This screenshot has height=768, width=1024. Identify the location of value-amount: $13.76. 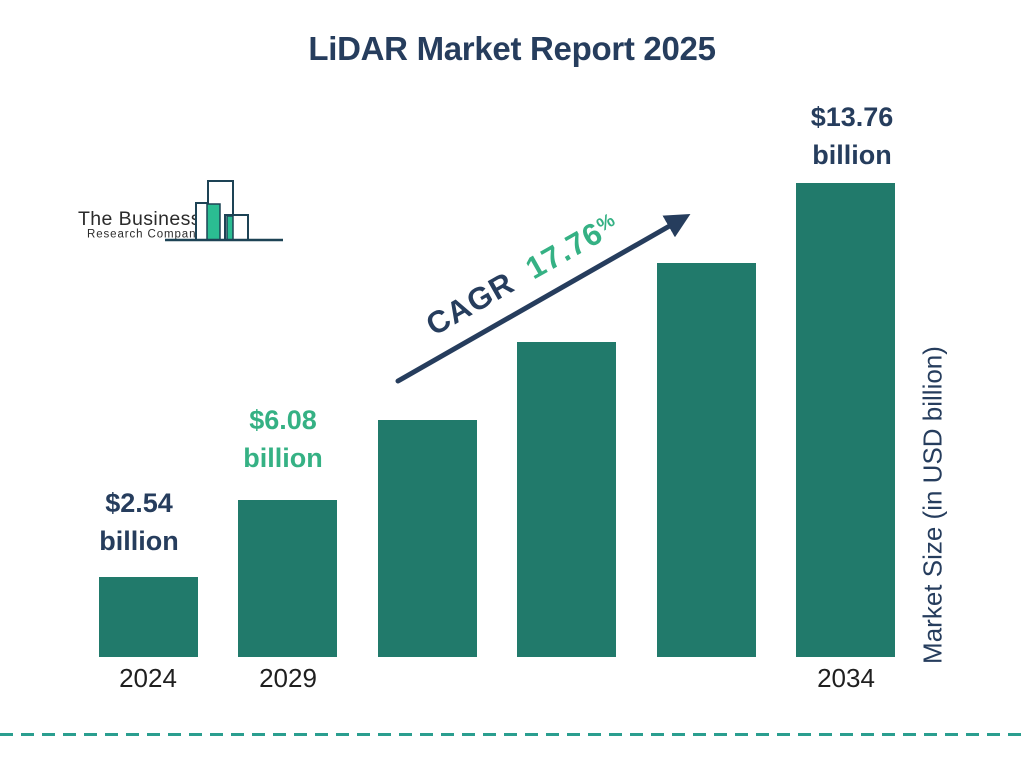
(852, 117).